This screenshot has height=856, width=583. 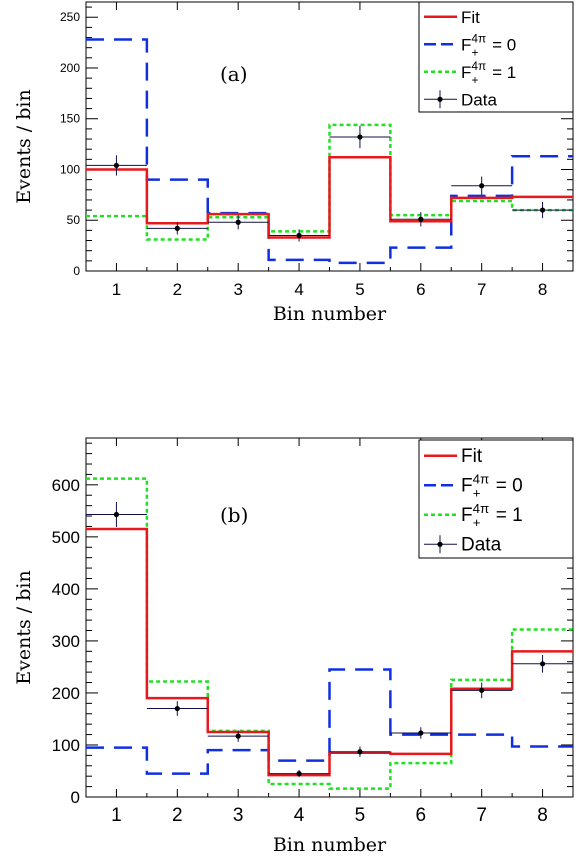 I want to click on y-tick-label: 500, so click(x=66, y=537).